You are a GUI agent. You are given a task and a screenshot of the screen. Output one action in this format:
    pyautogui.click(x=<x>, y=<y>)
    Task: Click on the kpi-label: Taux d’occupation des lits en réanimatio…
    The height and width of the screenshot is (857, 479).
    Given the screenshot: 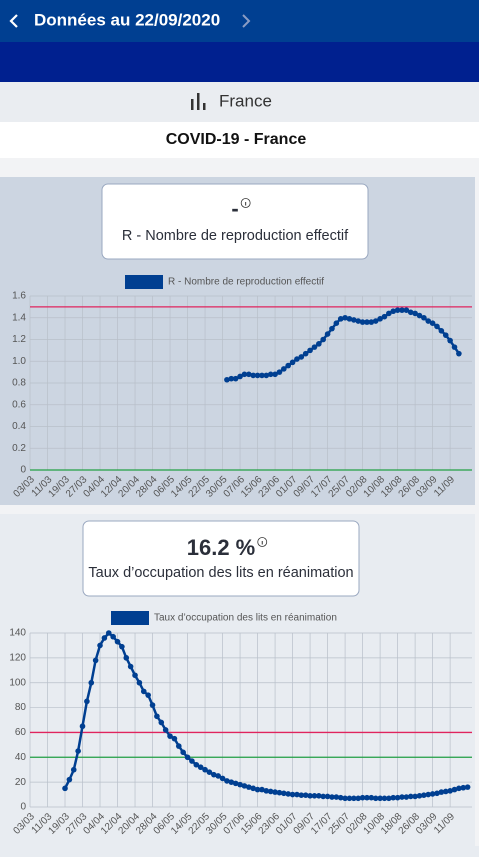 What is the action you would take?
    pyautogui.click(x=220, y=573)
    